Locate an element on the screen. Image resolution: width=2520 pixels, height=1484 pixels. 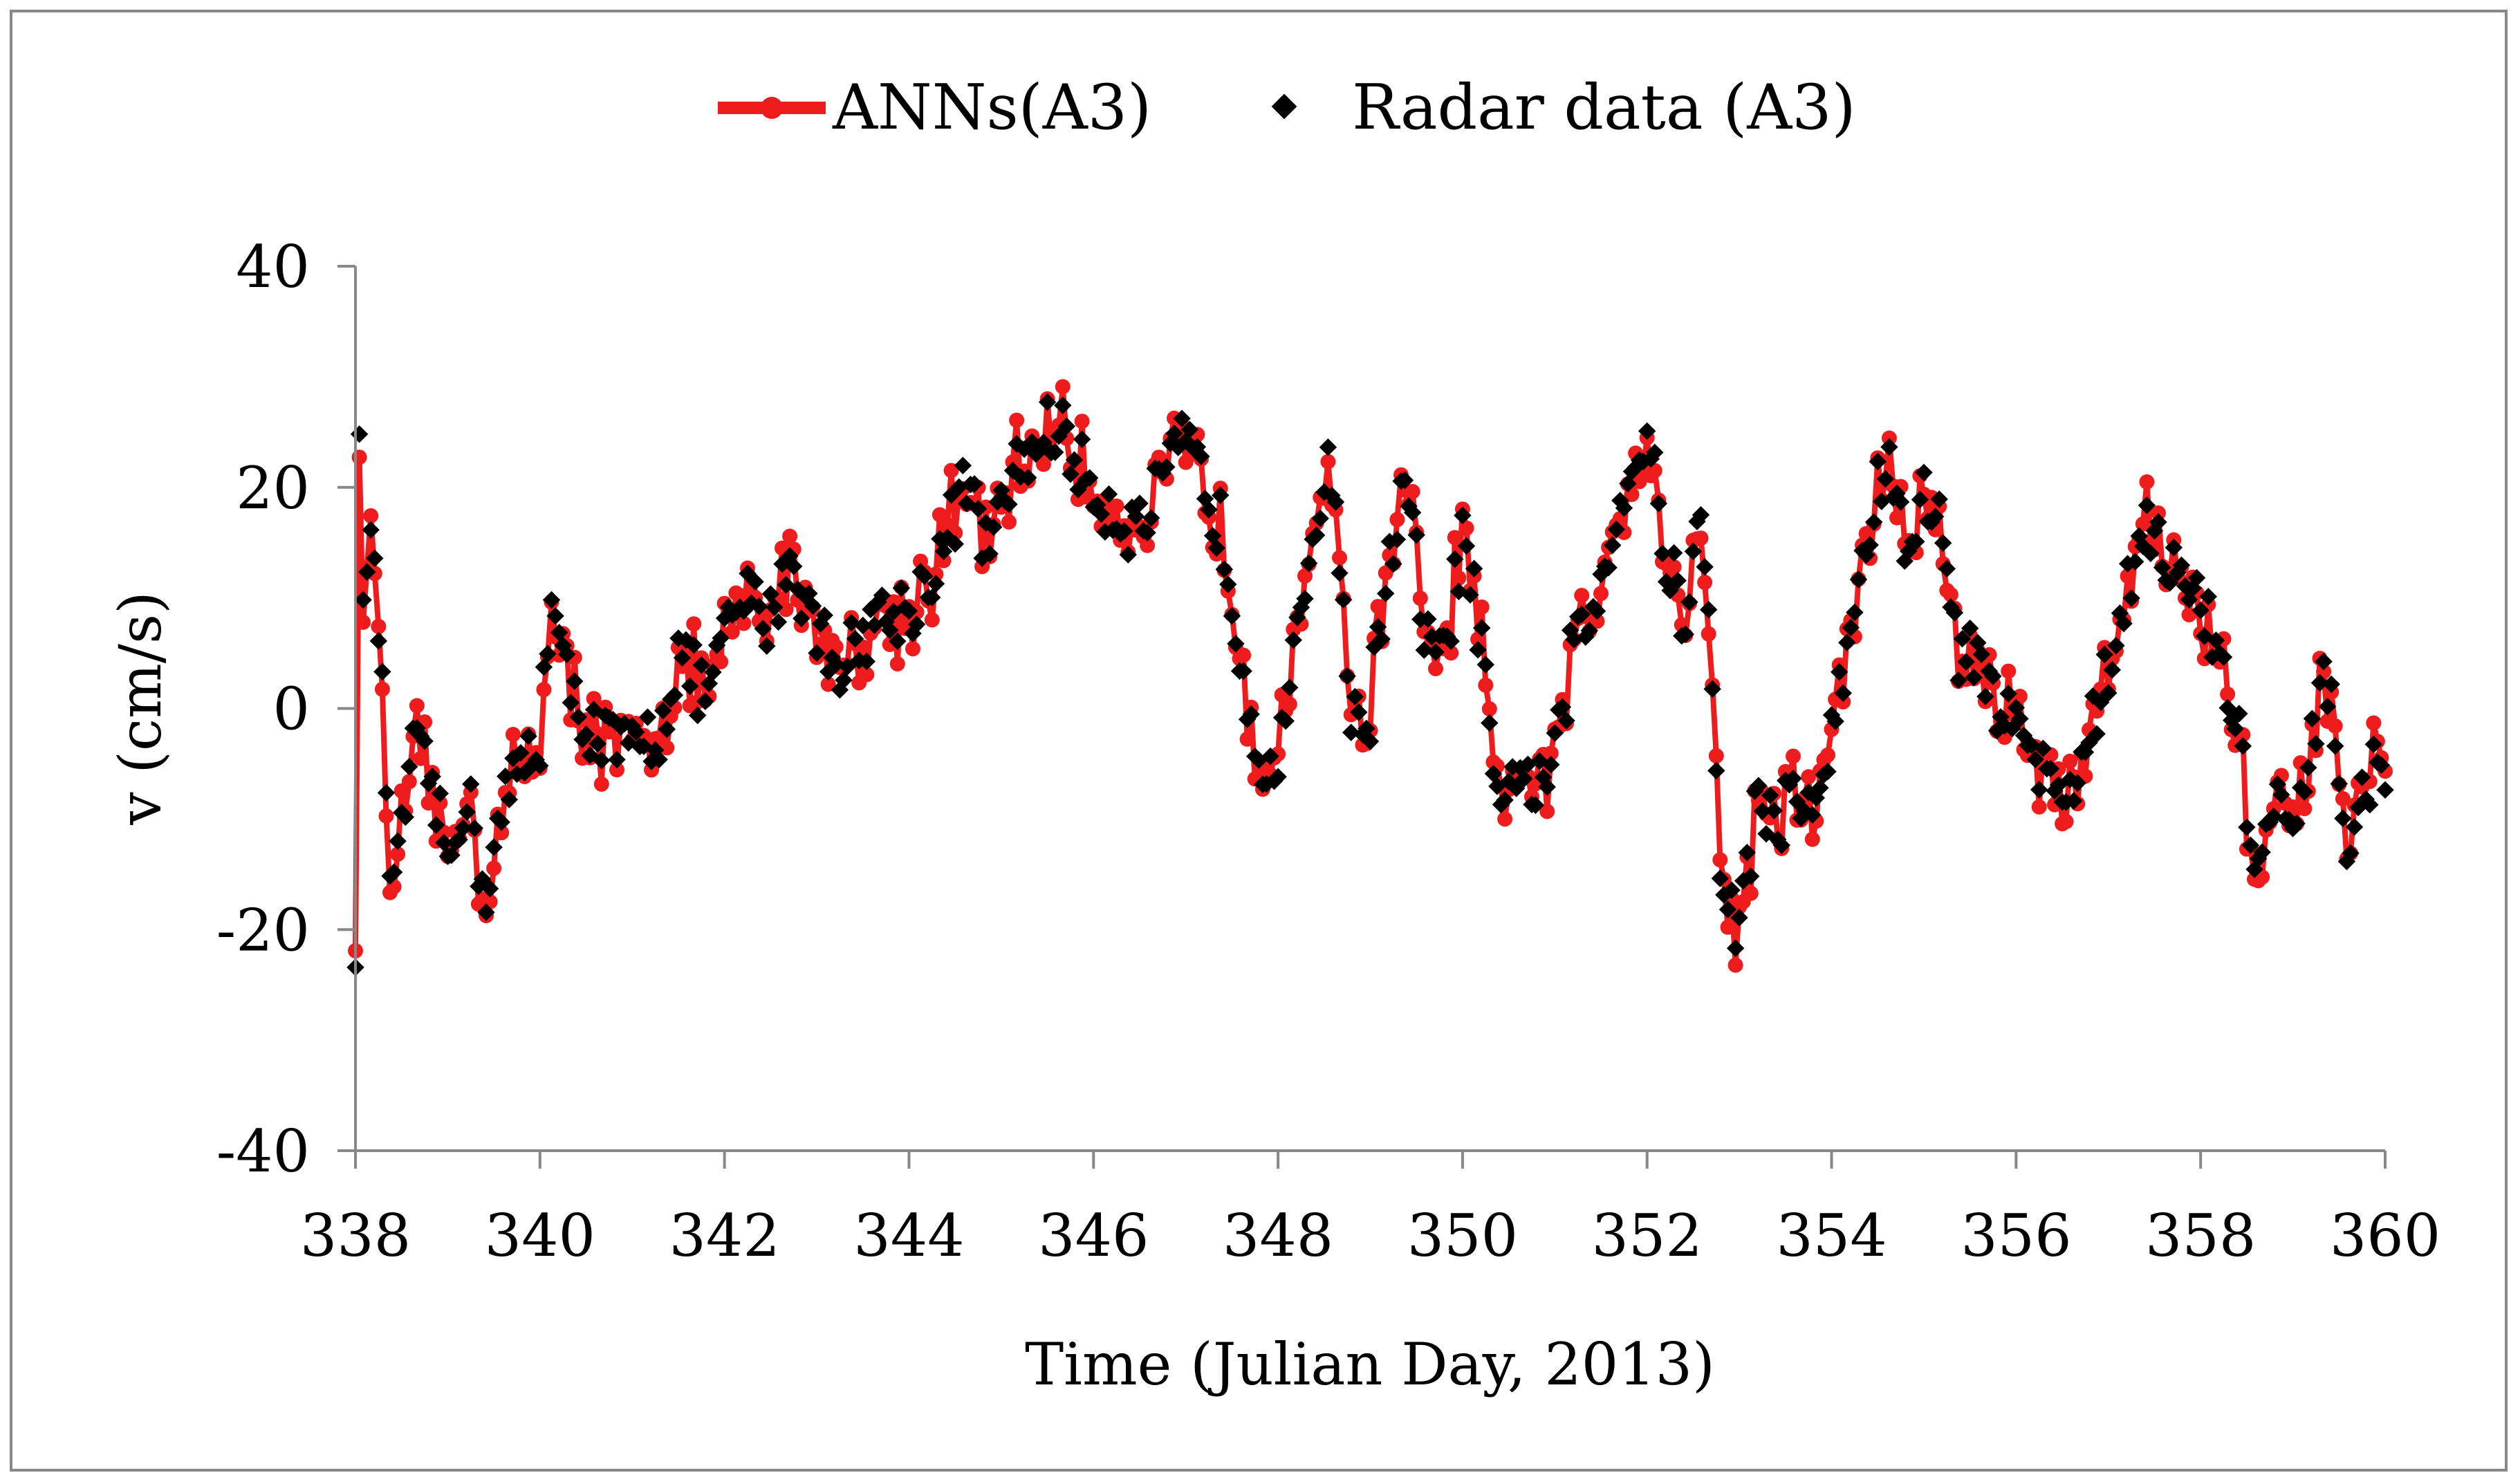
x-tick-label: 356 is located at coordinates (2016, 1236).